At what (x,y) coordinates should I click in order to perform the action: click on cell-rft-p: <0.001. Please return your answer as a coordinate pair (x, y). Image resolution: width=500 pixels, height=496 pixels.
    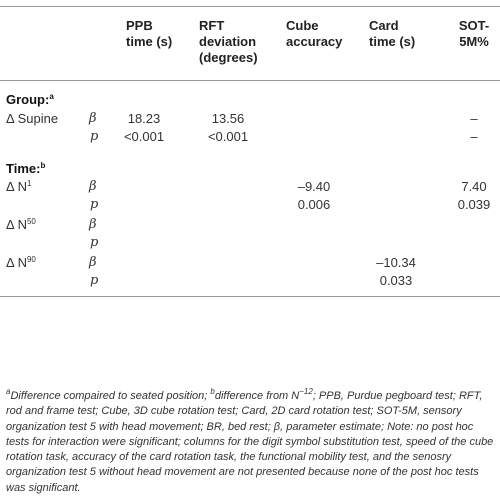
    Looking at the image, I should click on (228, 136).